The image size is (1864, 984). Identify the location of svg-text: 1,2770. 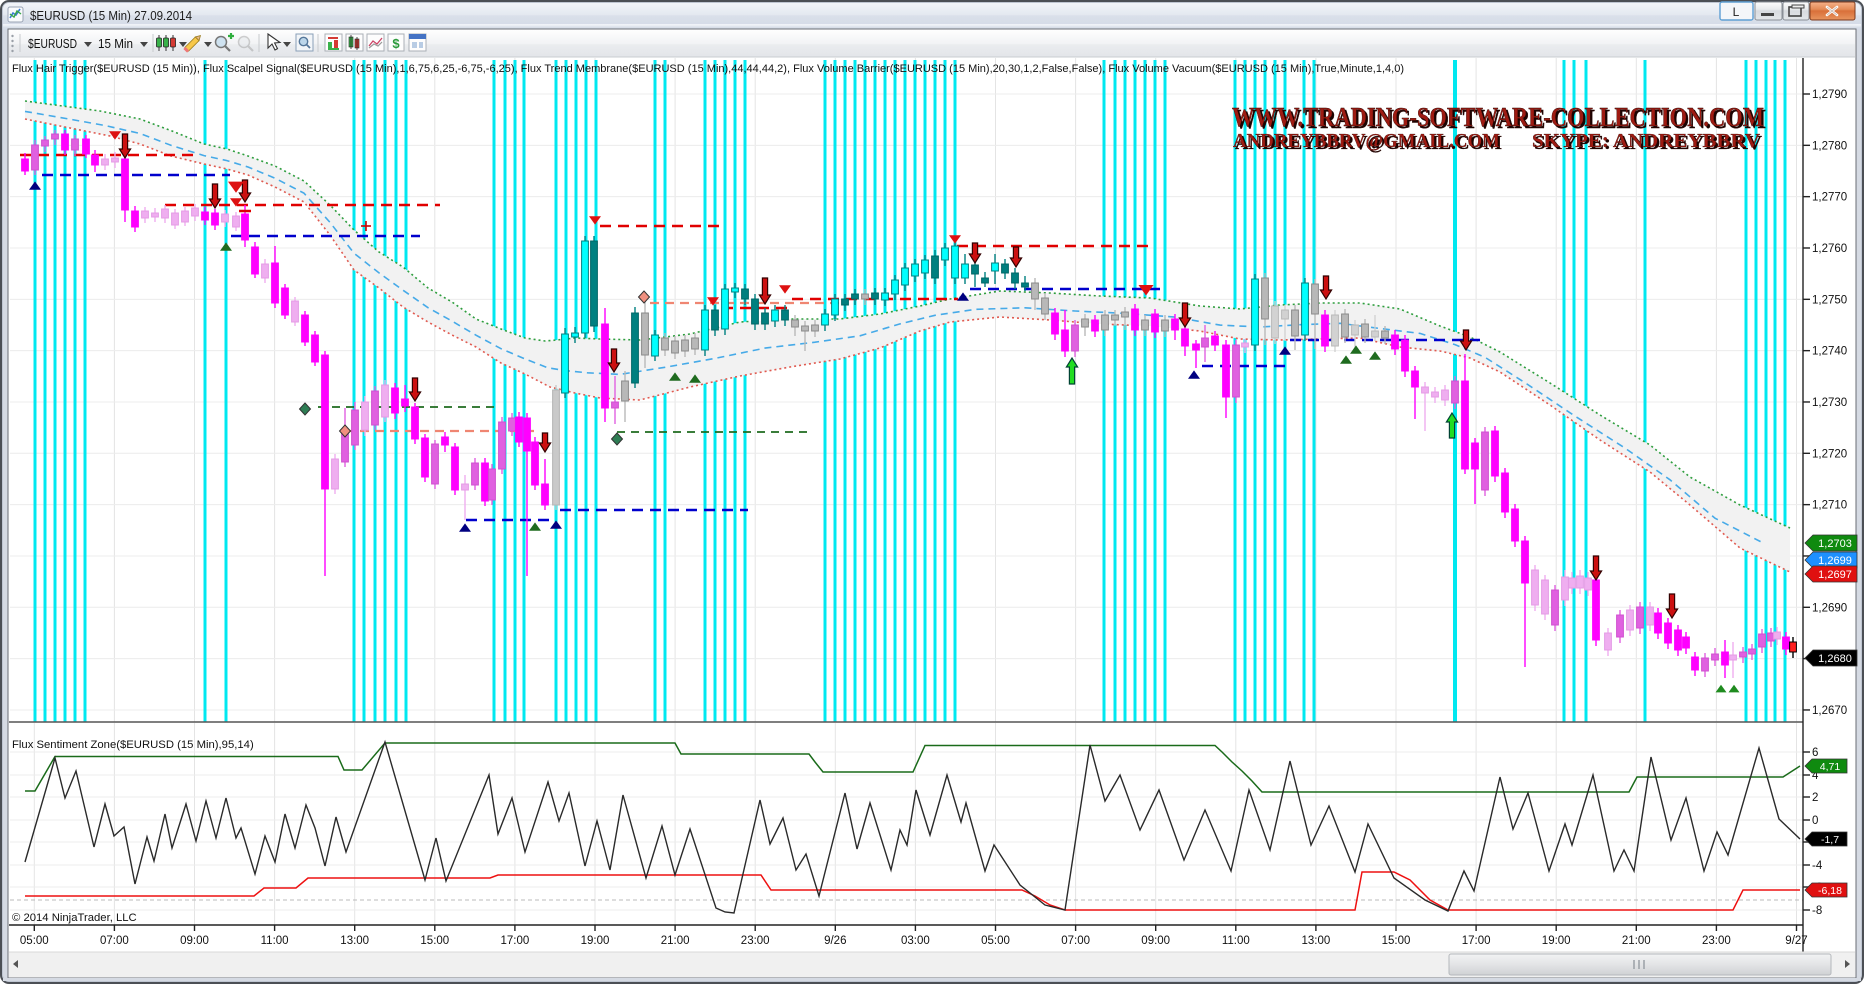
(1829, 198).